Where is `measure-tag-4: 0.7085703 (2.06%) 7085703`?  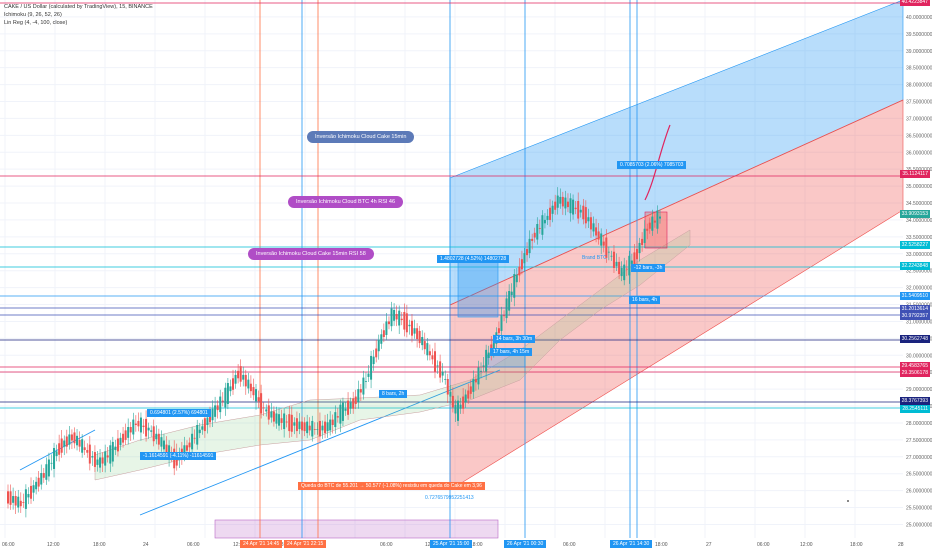 measure-tag-4: 0.7085703 (2.06%) 7085703 is located at coordinates (652, 165).